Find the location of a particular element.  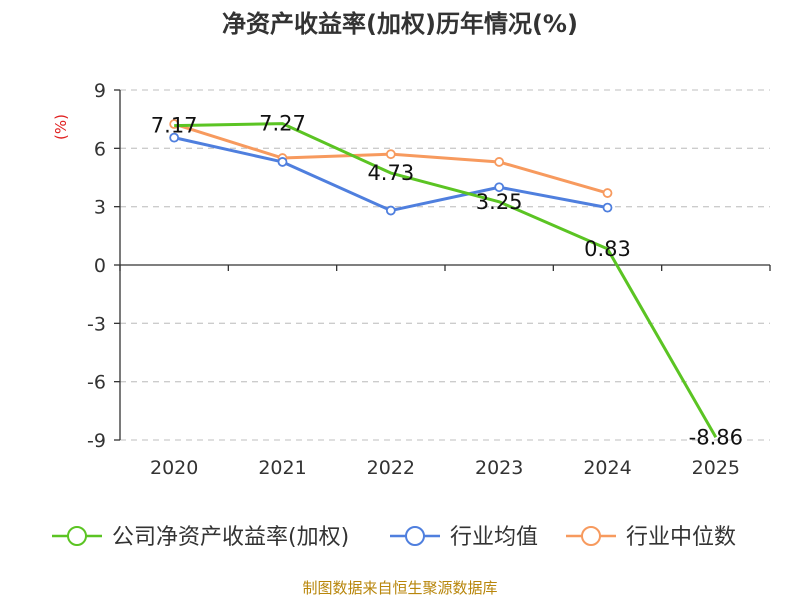

legend-label: 行业均值 is located at coordinates (494, 537).